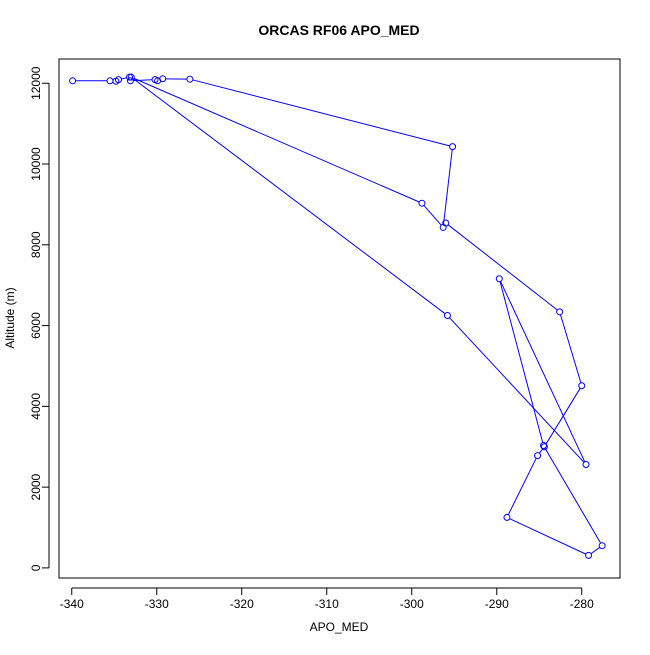 The height and width of the screenshot is (655, 650). What do you see at coordinates (339, 627) in the screenshot?
I see `x-axis-label: APO_MED` at bounding box center [339, 627].